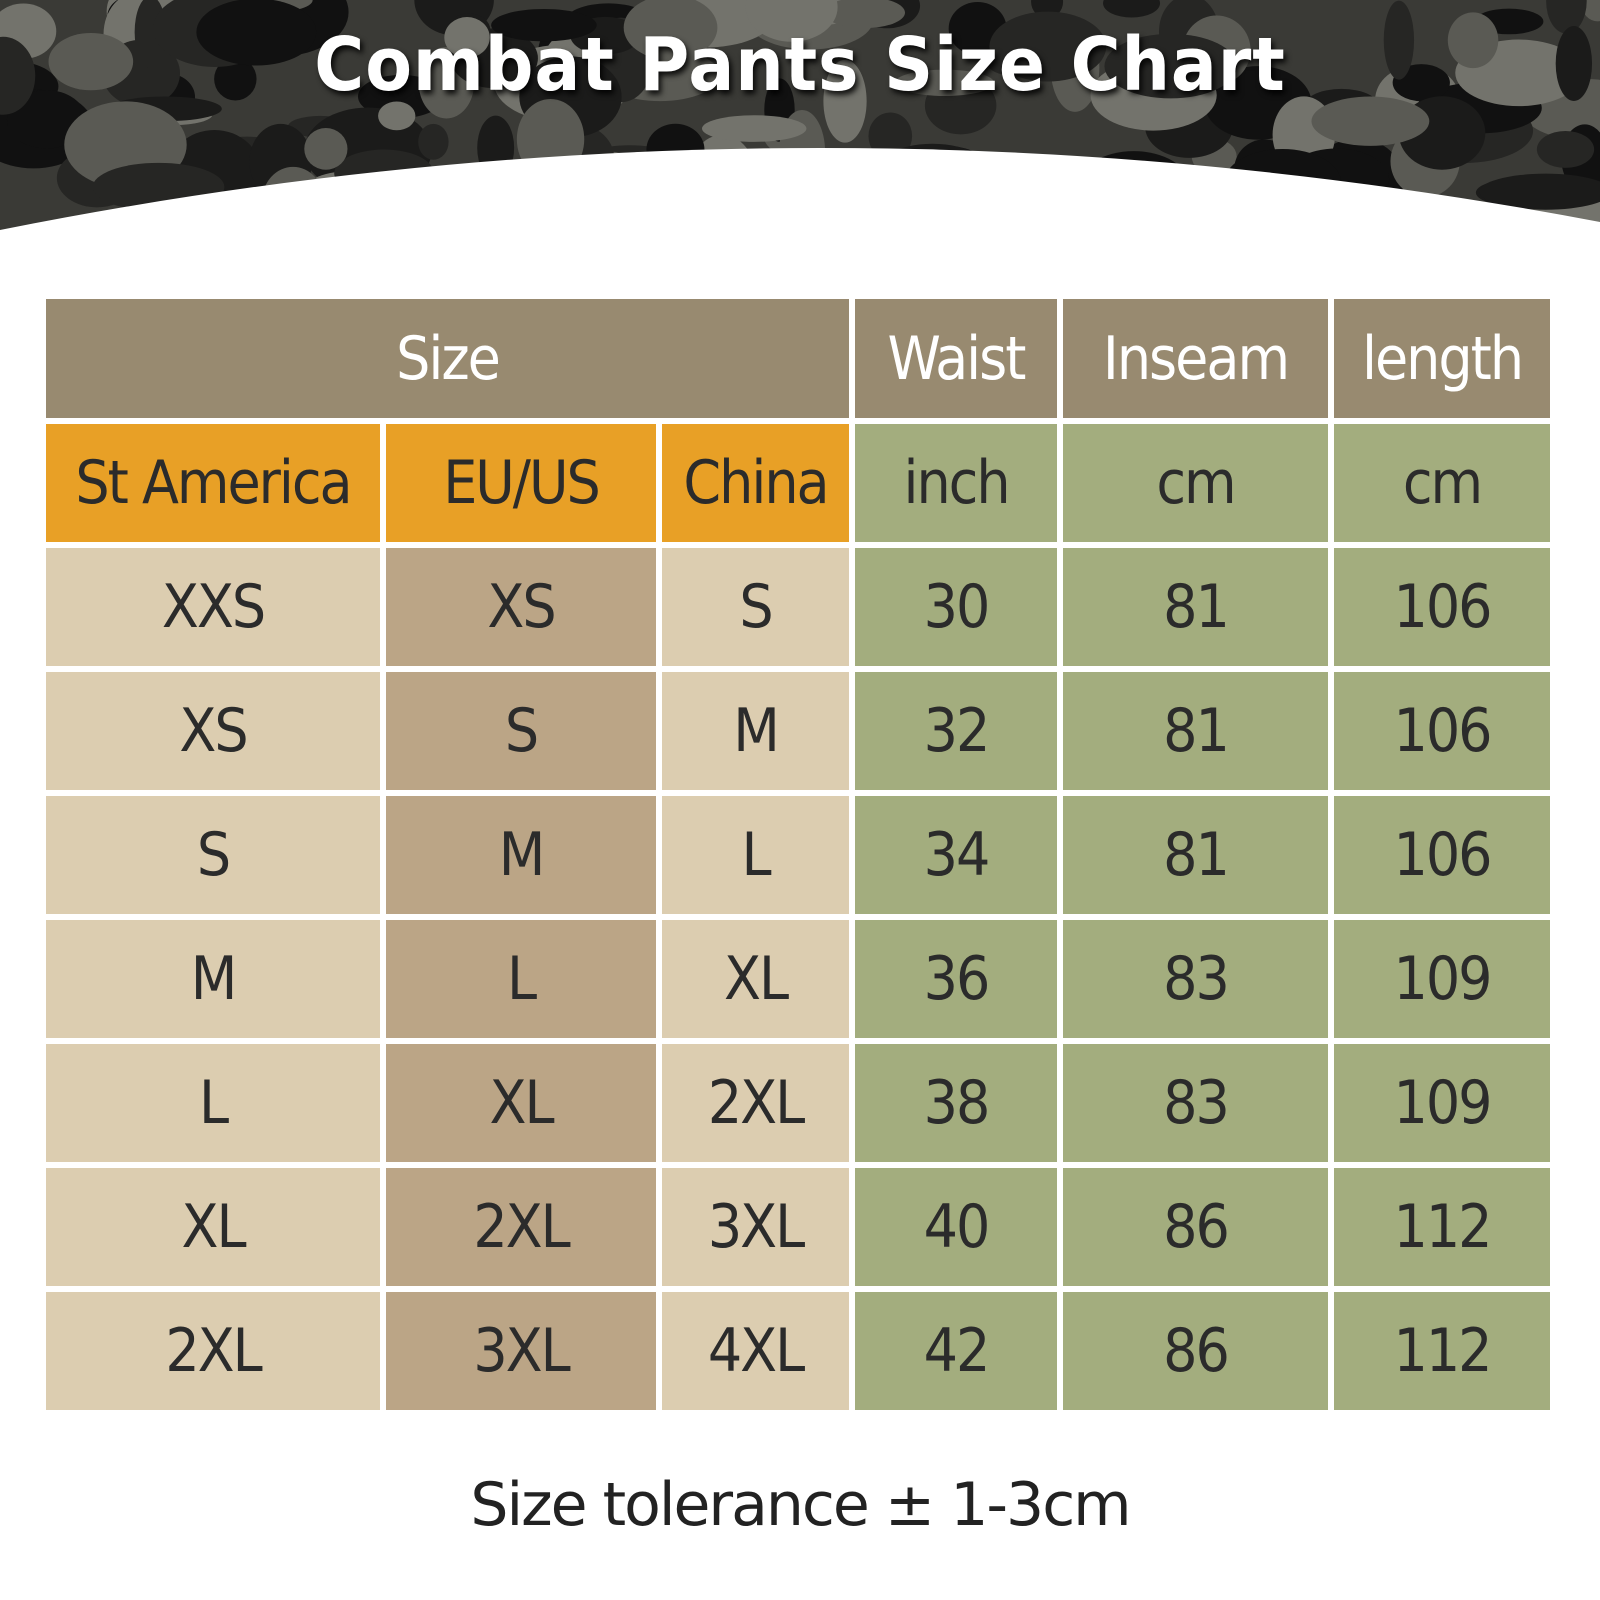 The image size is (1600, 1600). Describe the element at coordinates (521, 1103) in the screenshot. I see `cell-eu-us: XL` at that location.